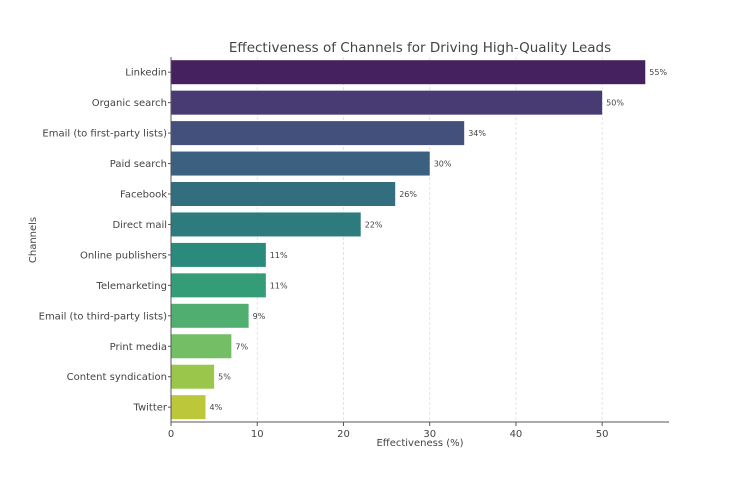  I want to click on bar-linkedin, so click(408, 72).